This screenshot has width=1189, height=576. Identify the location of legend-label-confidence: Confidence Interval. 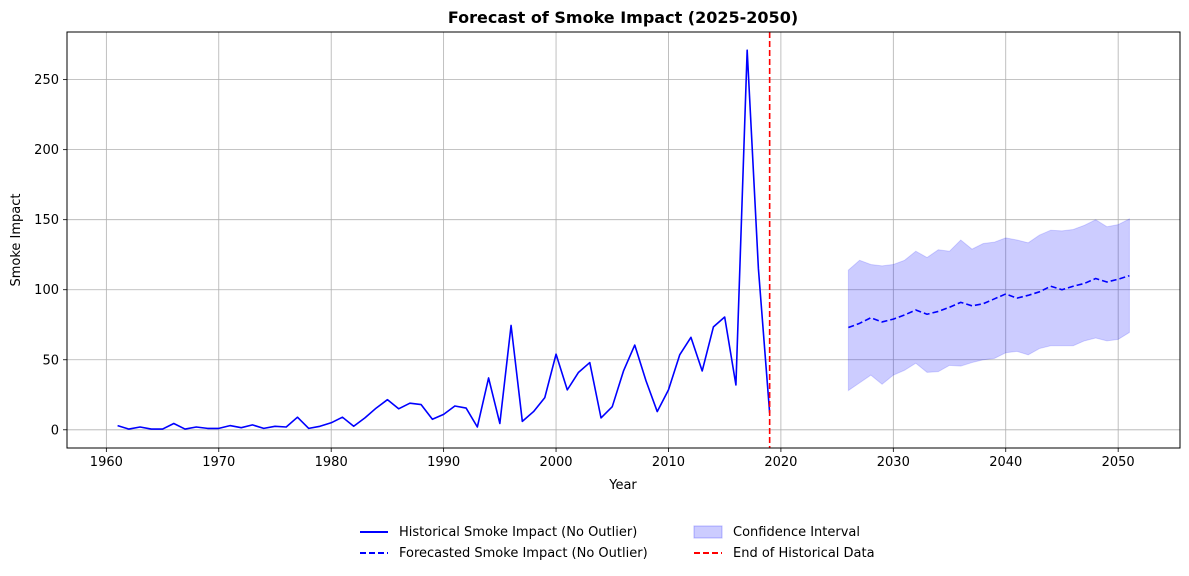
(797, 532).